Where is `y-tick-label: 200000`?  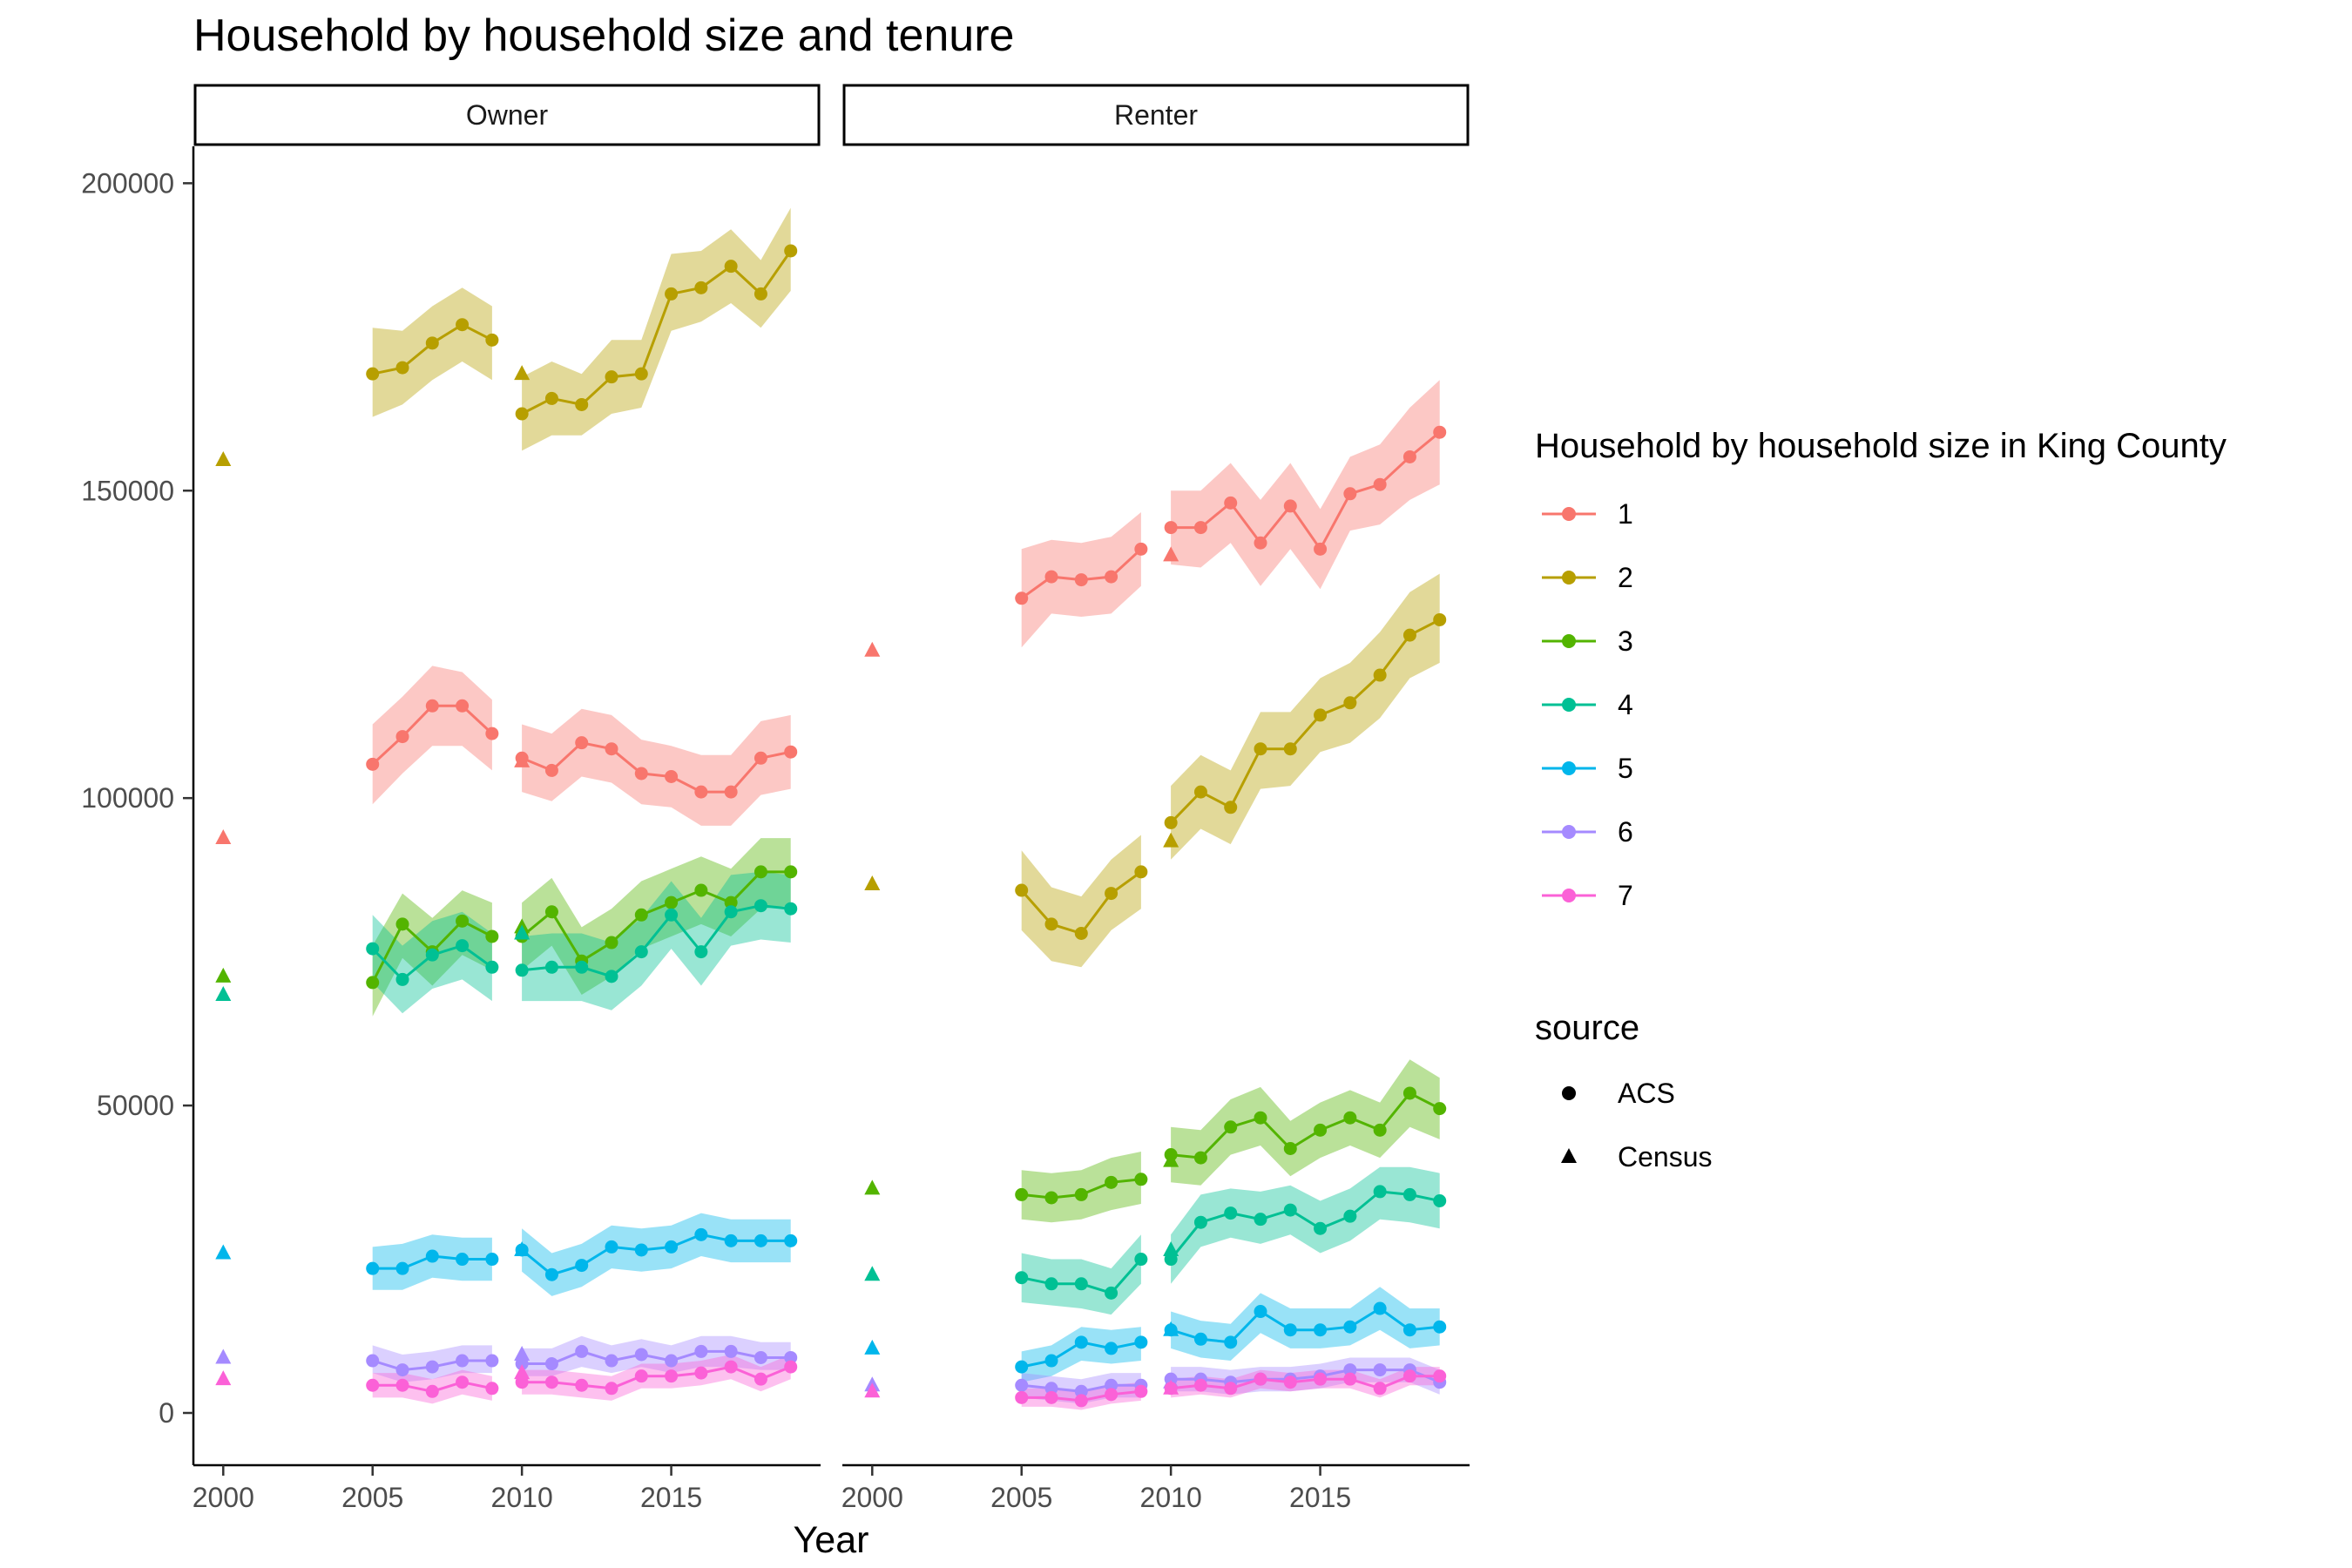 y-tick-label: 200000 is located at coordinates (127, 183).